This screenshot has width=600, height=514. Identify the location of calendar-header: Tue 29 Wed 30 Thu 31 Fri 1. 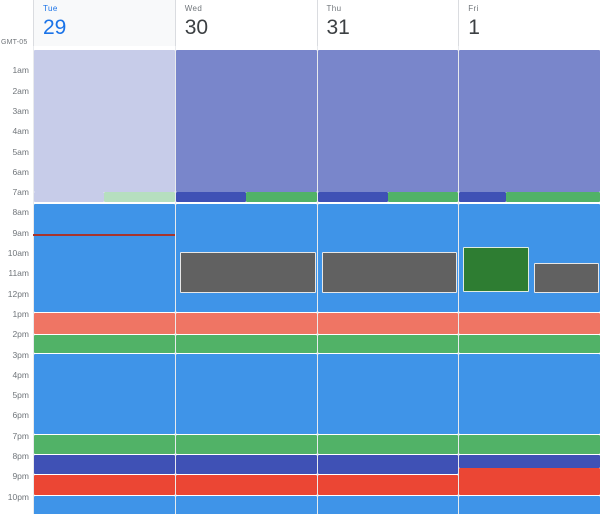
(300, 23).